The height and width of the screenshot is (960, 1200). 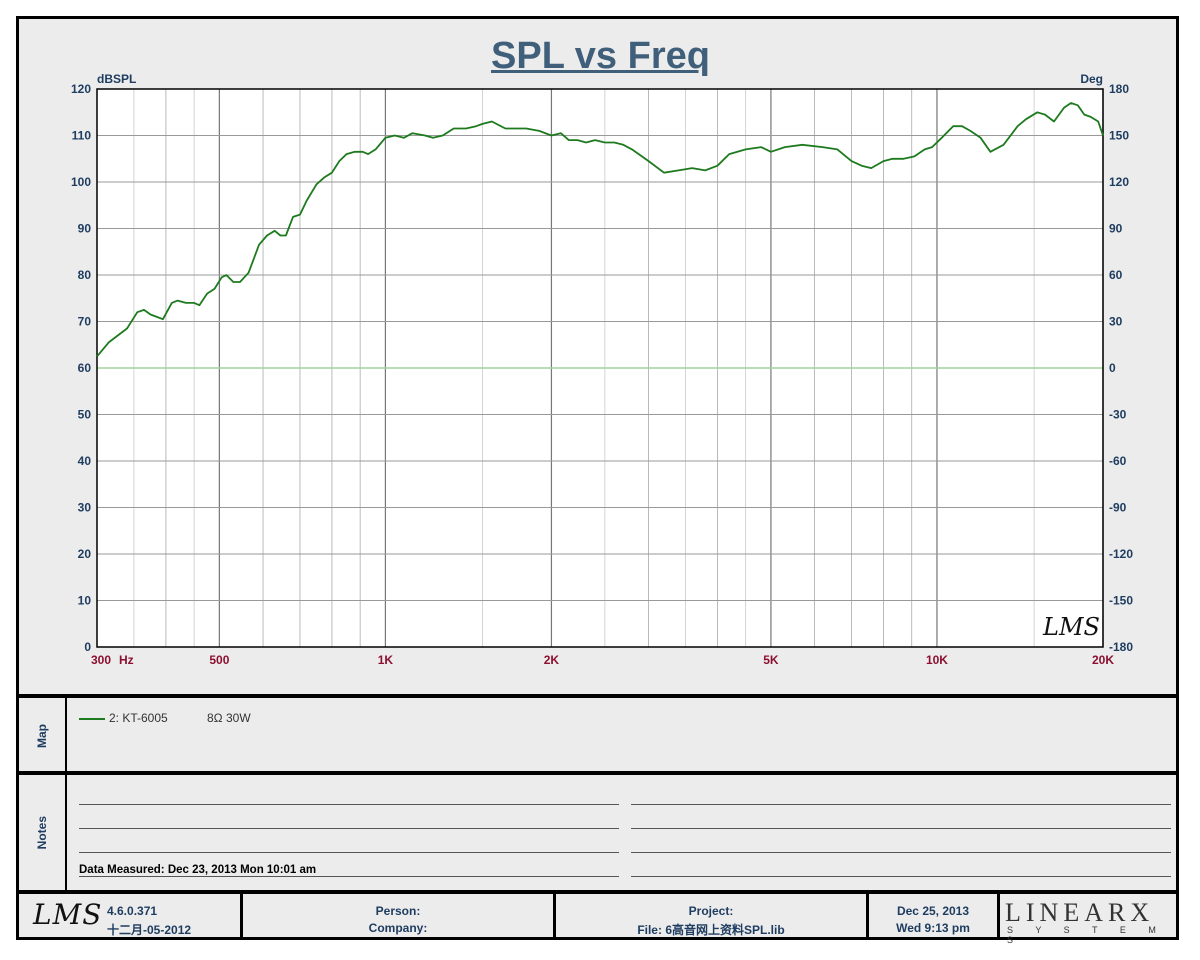 What do you see at coordinates (597, 773) in the screenshot?
I see `divider-map-notes` at bounding box center [597, 773].